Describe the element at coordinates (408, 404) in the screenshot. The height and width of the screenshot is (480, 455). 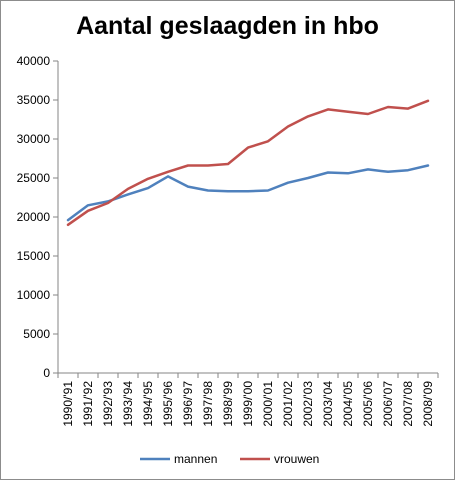
I see `x-tick-label: 2007/'08` at that location.